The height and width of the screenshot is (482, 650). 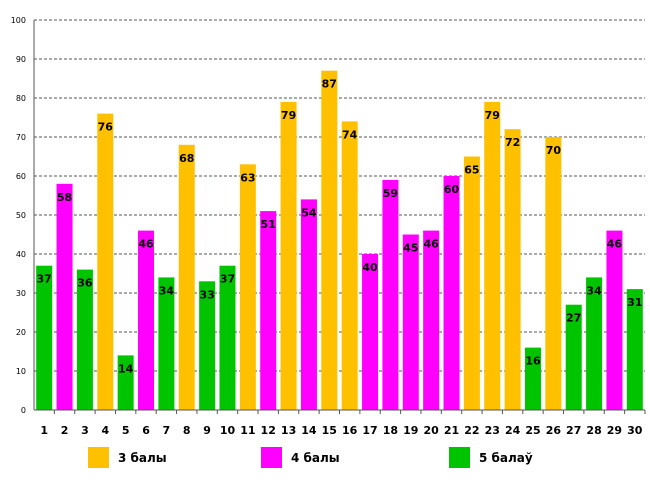 I want to click on x-tick-label: 14, so click(x=309, y=430).